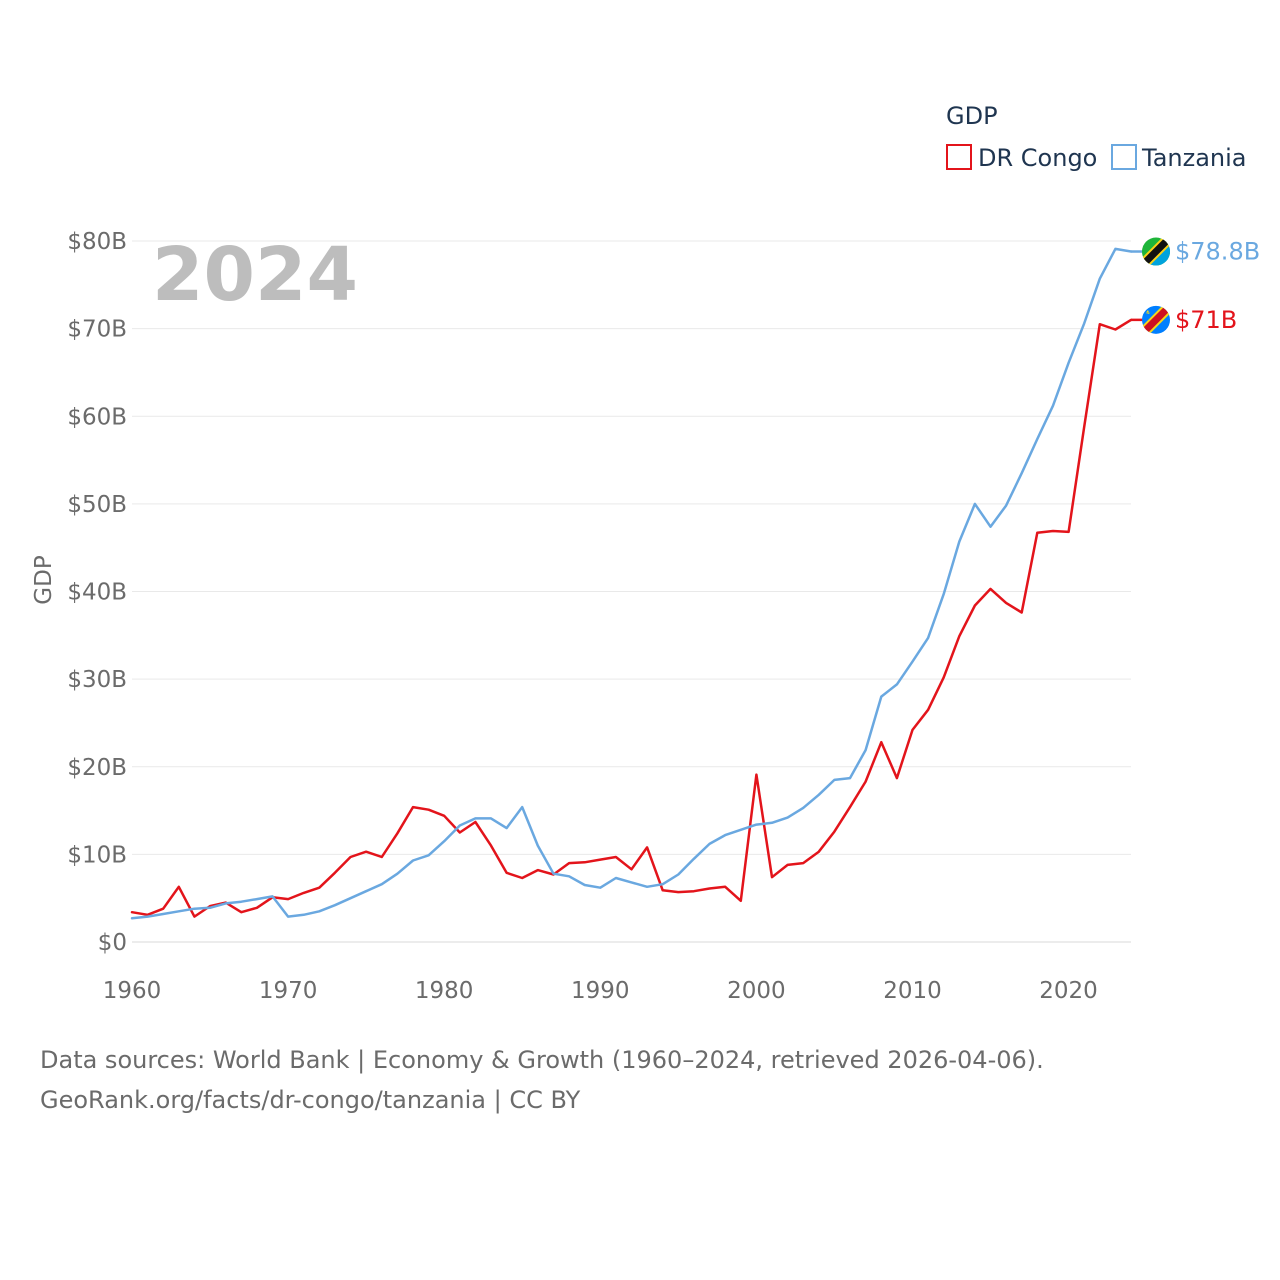 This screenshot has height=1280, width=1280. I want to click on legend-item-dr-congo: DR Congo, so click(1021, 158).